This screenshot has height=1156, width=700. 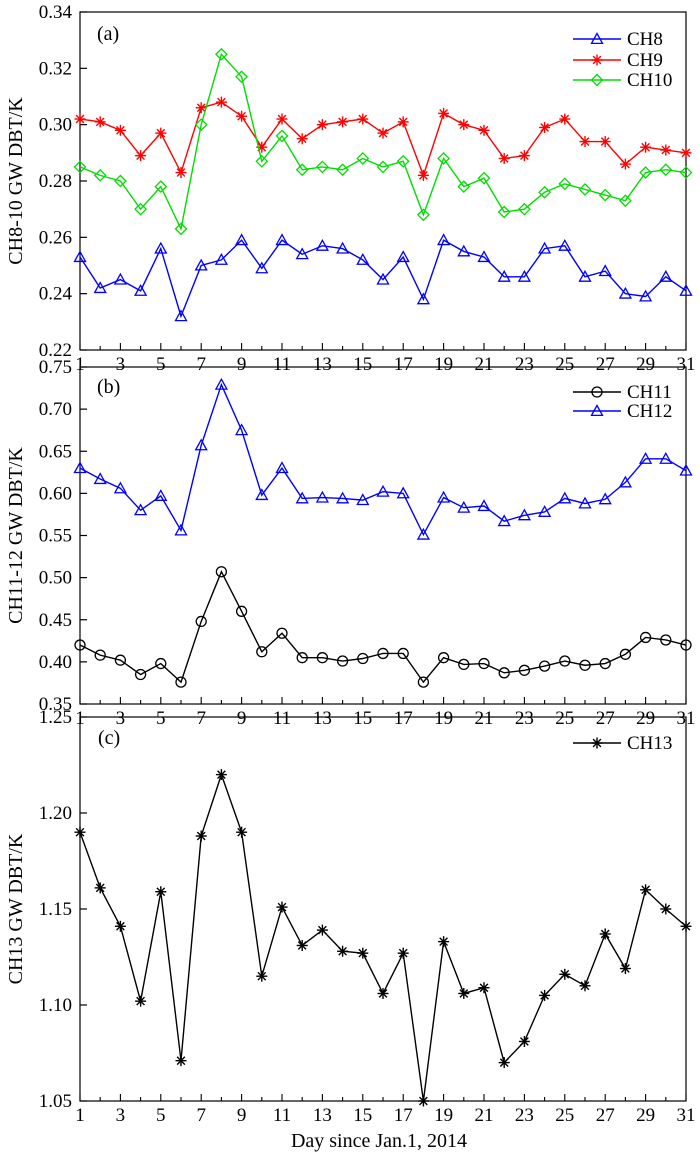 I want to click on panel-1-xtick-label: 7, so click(x=201, y=718).